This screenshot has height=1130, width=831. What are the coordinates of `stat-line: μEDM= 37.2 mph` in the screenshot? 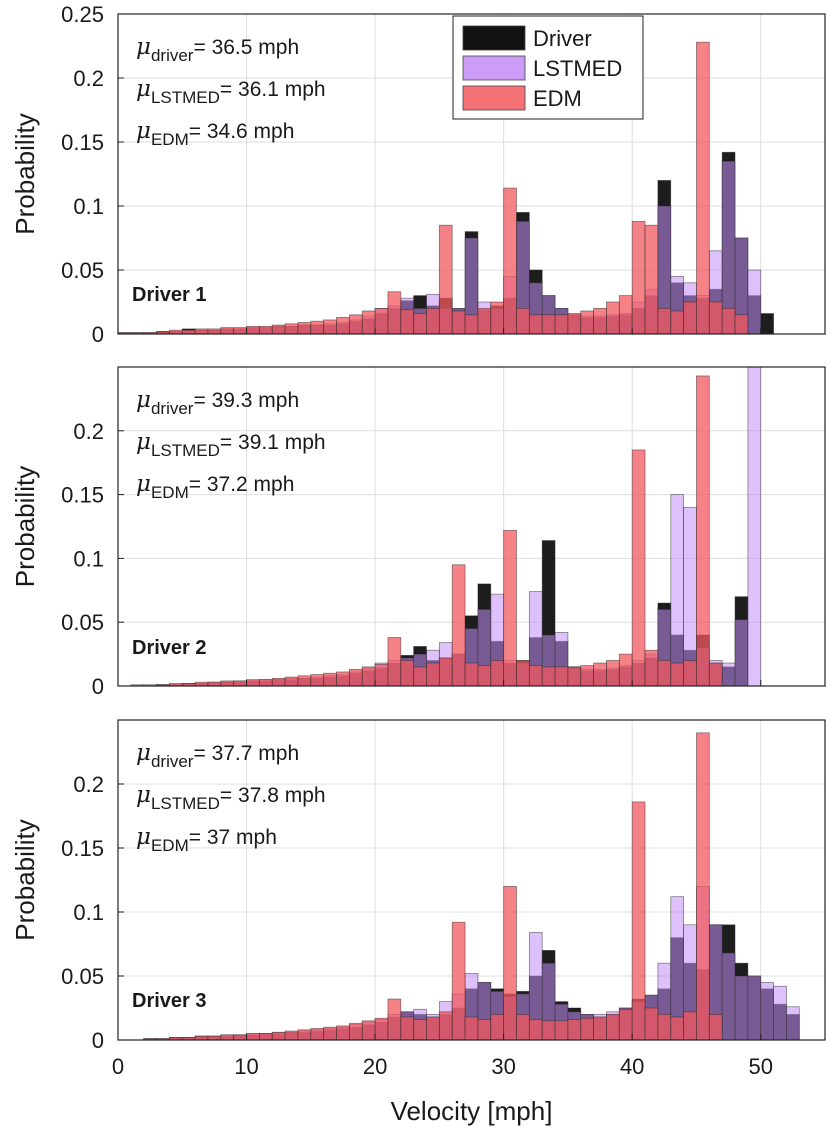 It's located at (215, 486).